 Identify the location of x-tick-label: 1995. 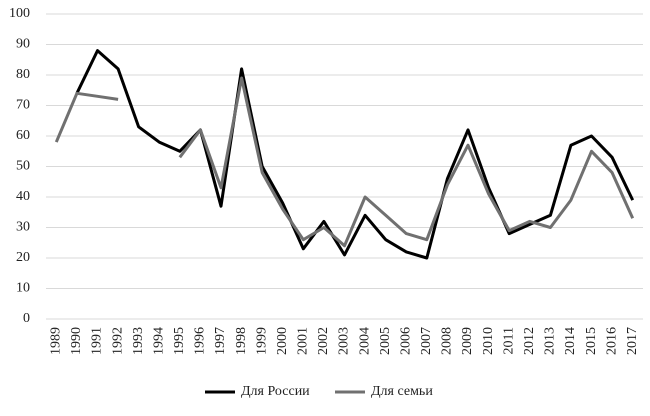
(179, 341).